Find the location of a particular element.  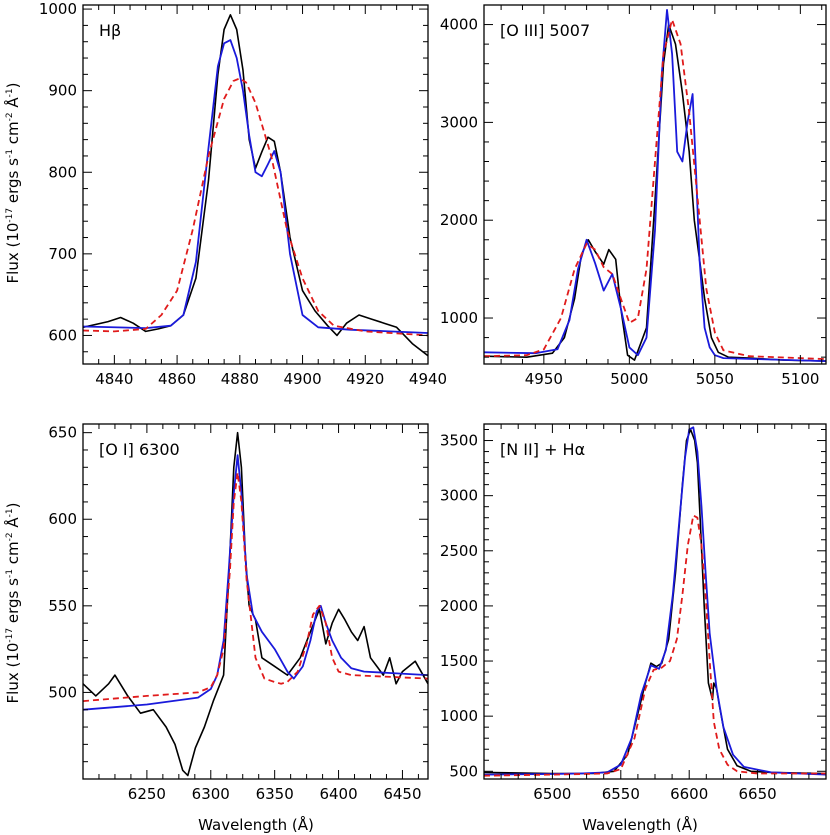

series-red-dashed-hbeta is located at coordinates (255, 207).